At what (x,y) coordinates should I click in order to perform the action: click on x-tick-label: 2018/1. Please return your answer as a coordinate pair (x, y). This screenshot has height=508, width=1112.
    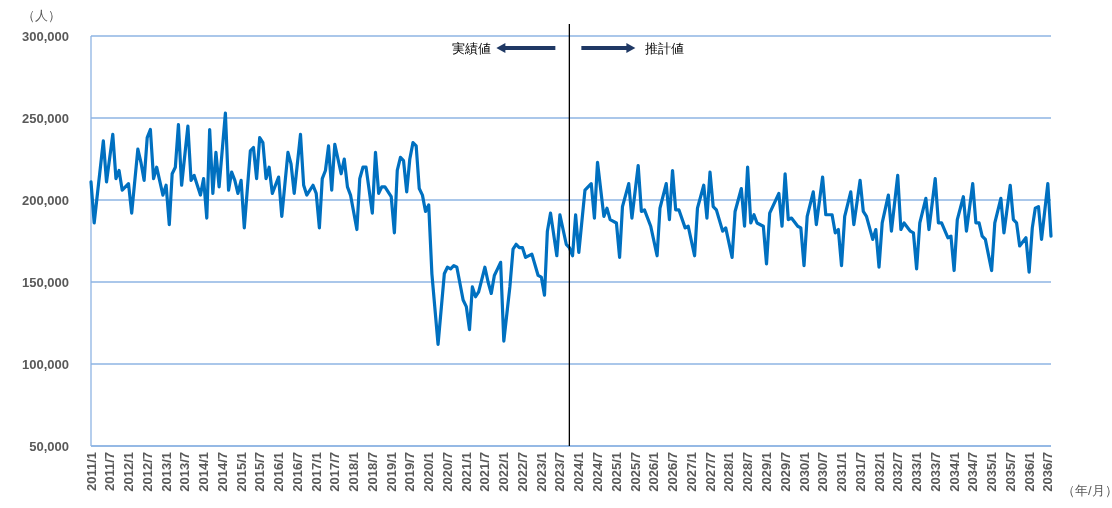
    Looking at the image, I should click on (354, 472).